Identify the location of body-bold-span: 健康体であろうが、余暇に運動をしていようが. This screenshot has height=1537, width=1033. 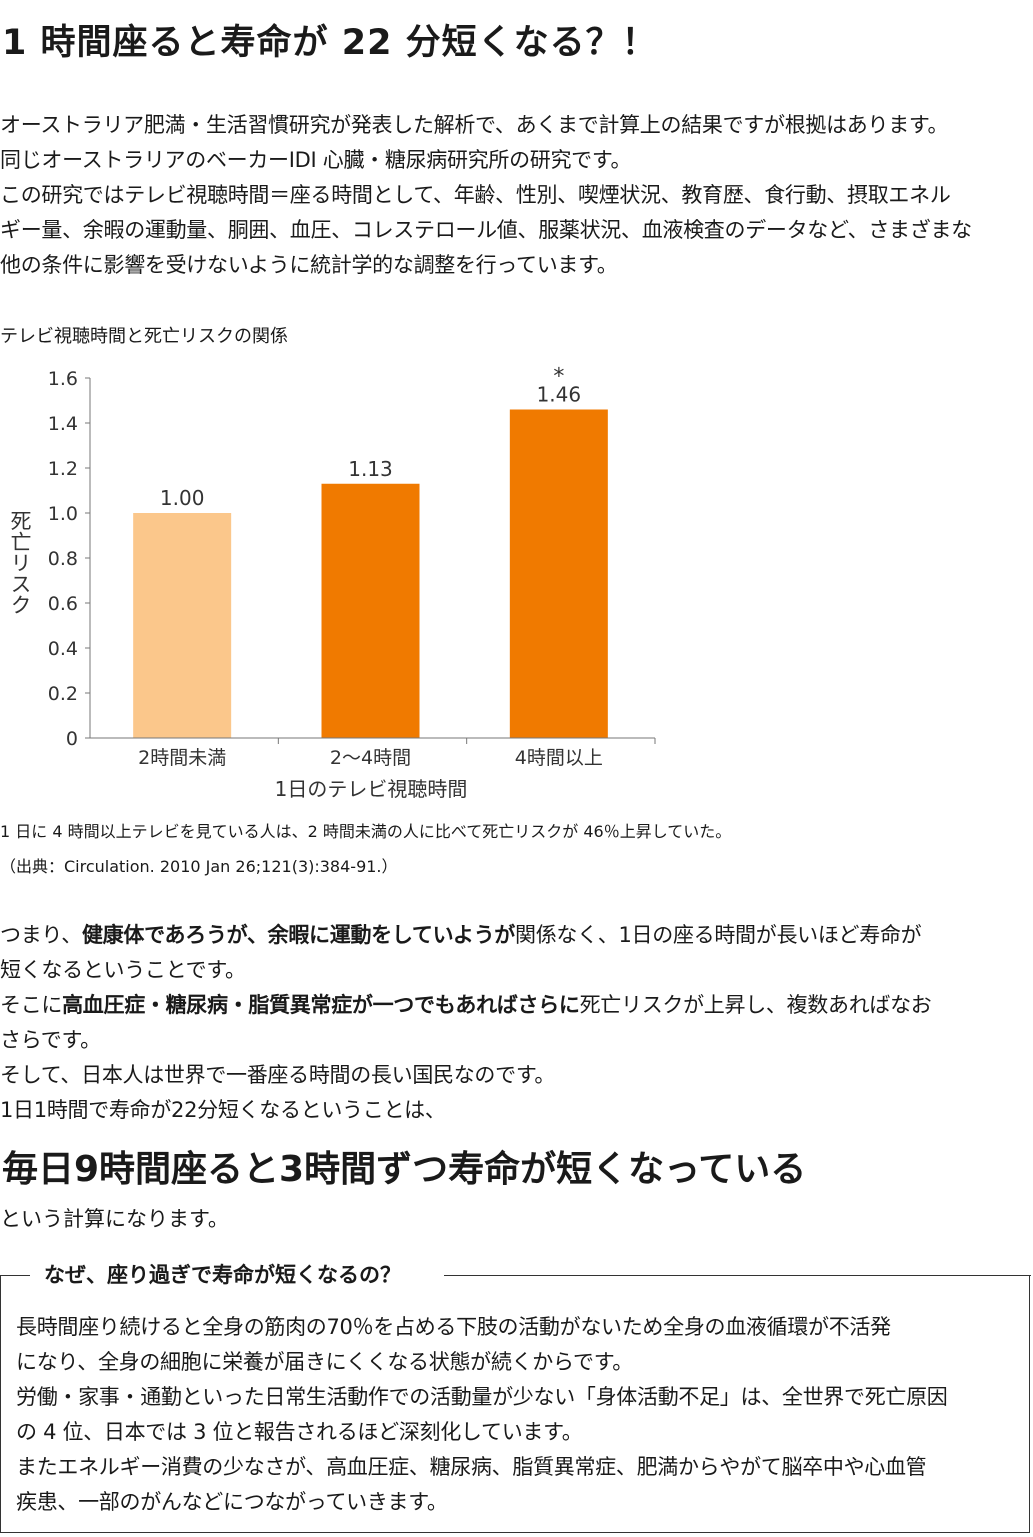
(298, 935).